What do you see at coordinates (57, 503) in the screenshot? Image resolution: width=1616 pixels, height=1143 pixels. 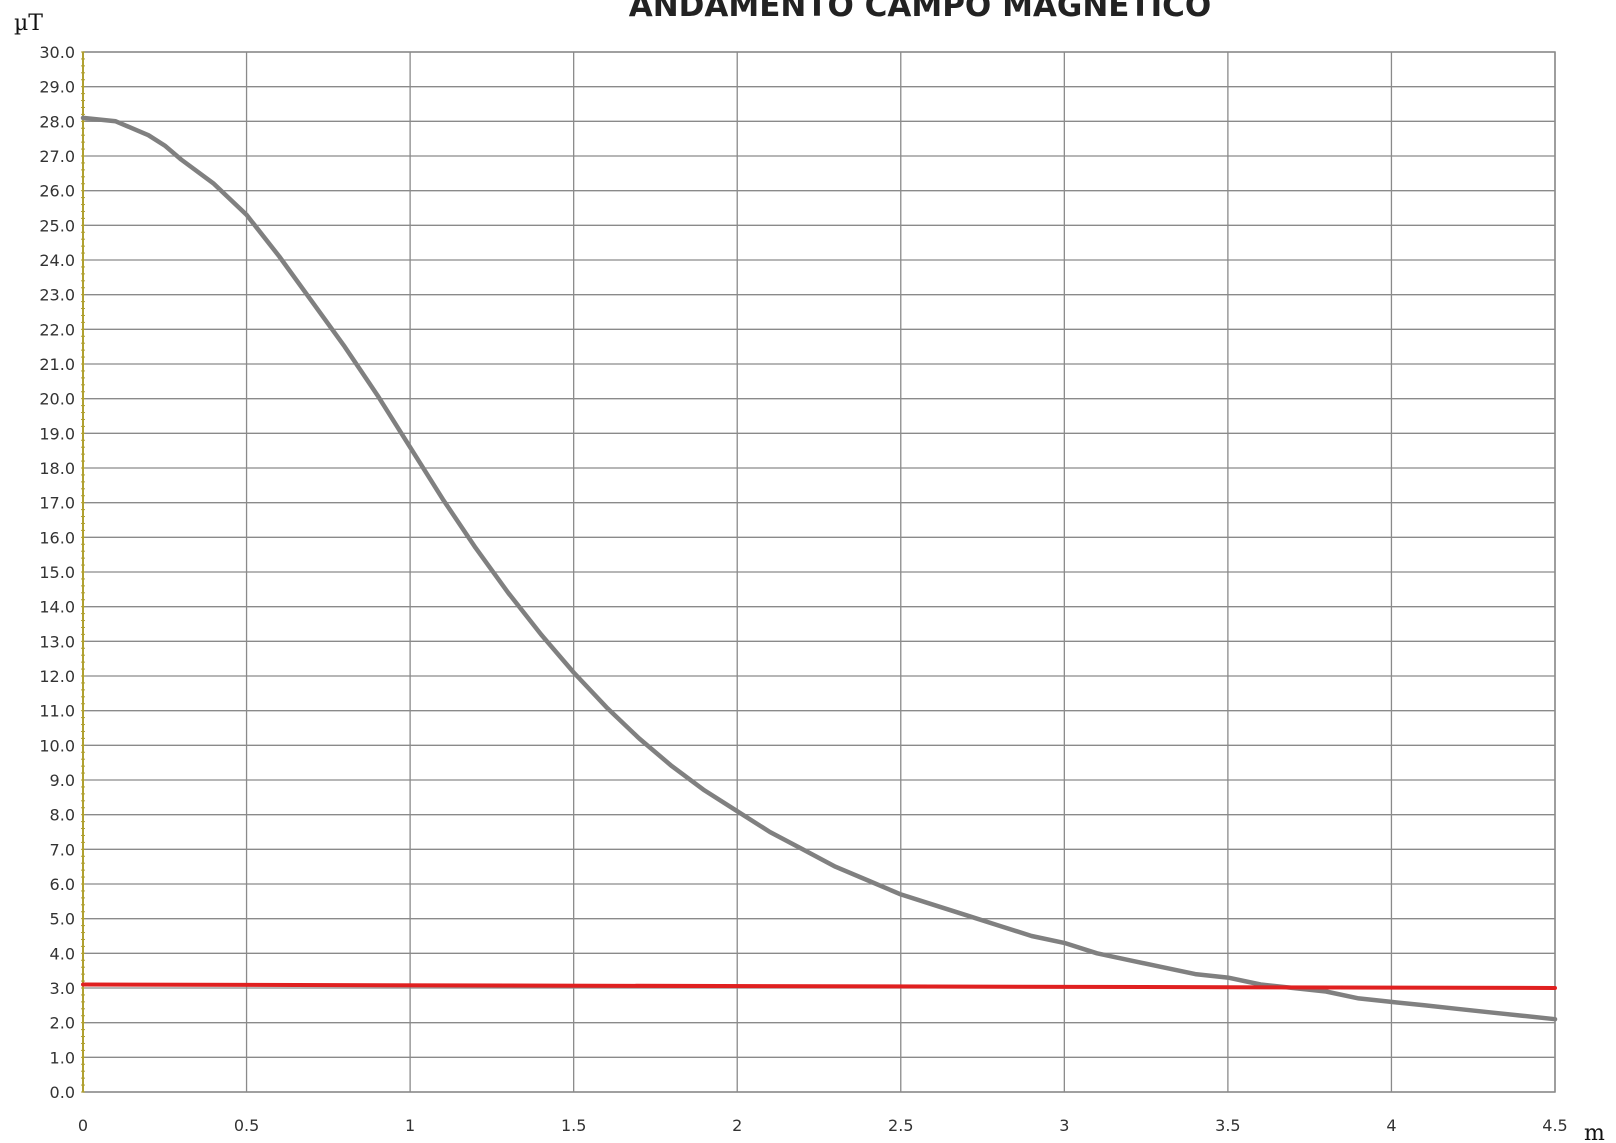 I see `y-tick-label: 17.0` at bounding box center [57, 503].